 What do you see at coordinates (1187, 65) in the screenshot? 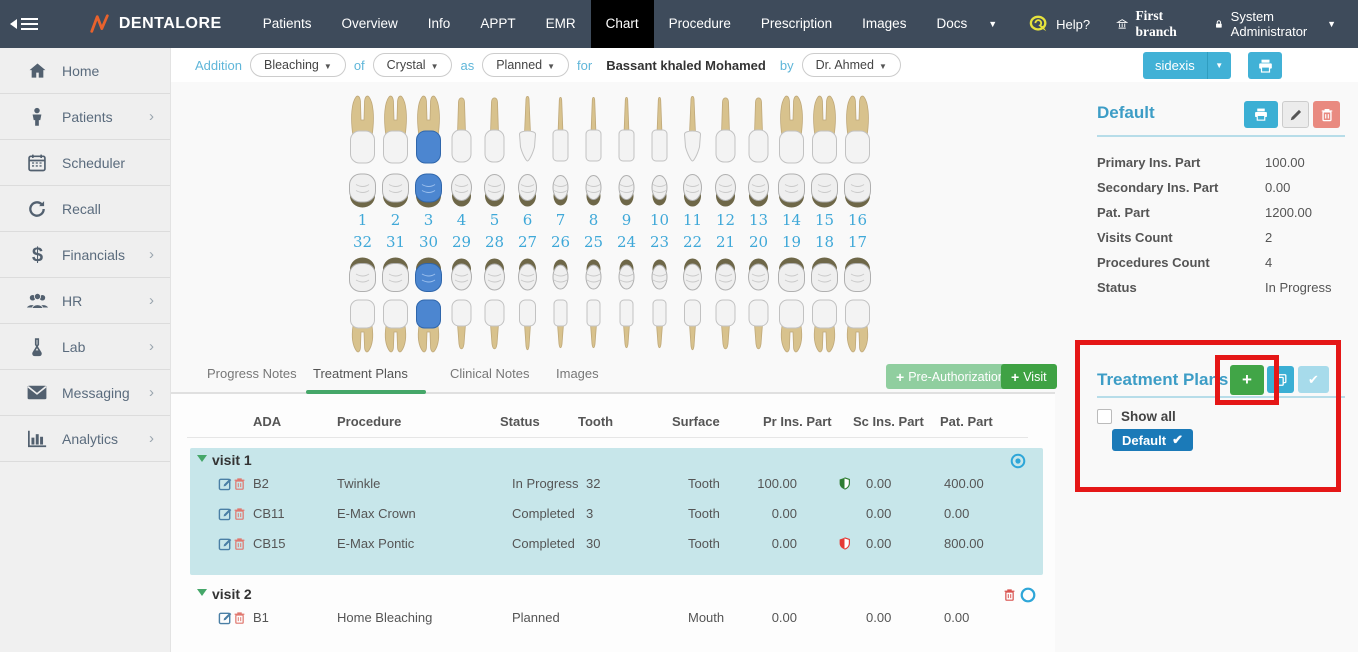
I see `sidexis-split-button: sidexis ▼` at bounding box center [1187, 65].